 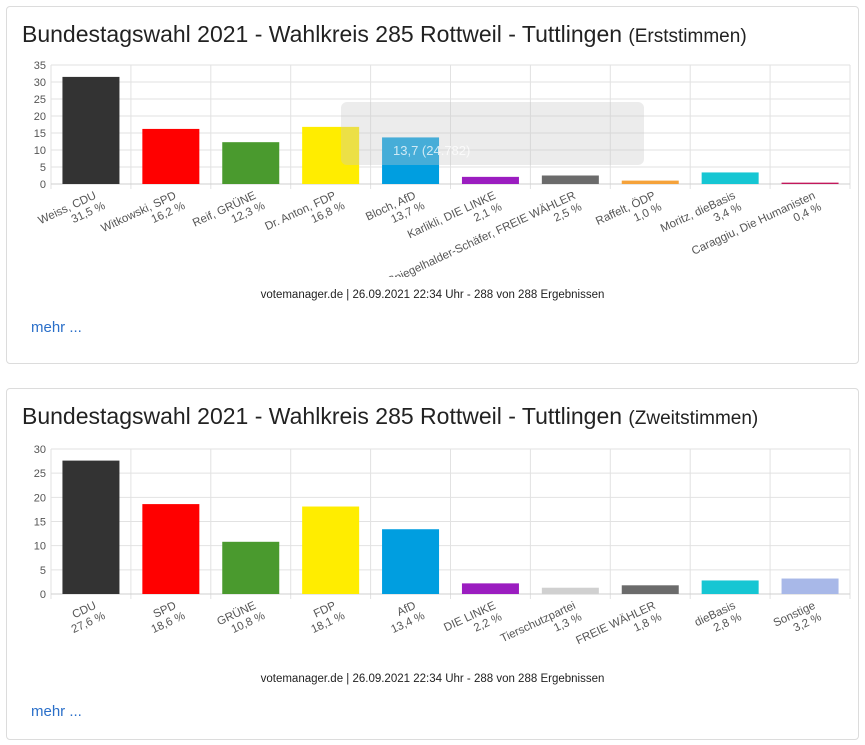 What do you see at coordinates (432, 150) in the screenshot?
I see `tooltip-text: 13,7 (24.782)` at bounding box center [432, 150].